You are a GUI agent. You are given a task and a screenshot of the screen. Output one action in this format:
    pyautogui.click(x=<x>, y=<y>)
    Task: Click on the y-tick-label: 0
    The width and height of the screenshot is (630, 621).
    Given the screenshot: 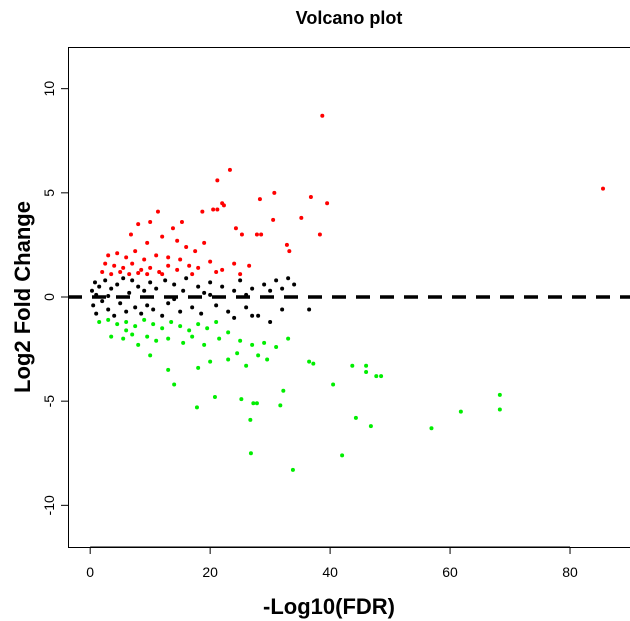 What is the action you would take?
    pyautogui.click(x=49, y=297)
    